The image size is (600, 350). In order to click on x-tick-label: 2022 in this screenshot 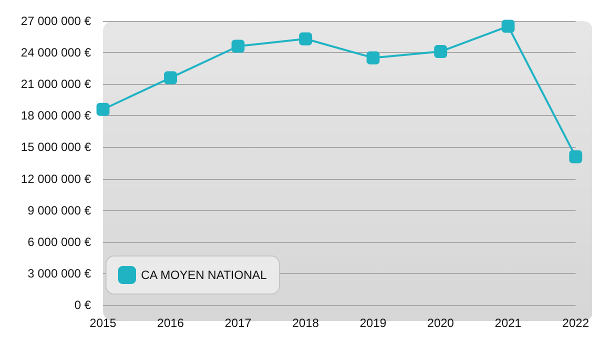, I will do `click(576, 323)`.